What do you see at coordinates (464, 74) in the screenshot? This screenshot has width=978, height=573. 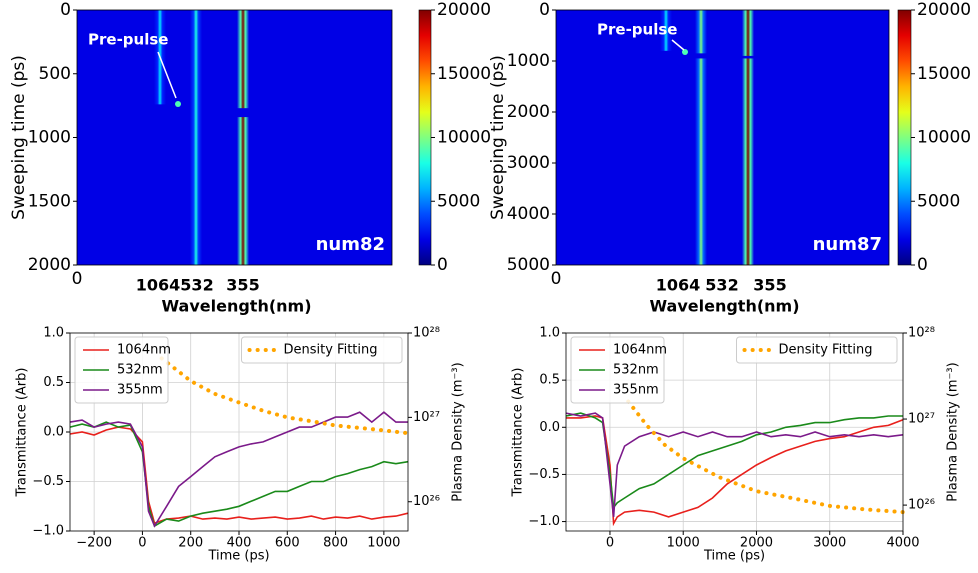 I see `colorbar-tick-label: 15000` at bounding box center [464, 74].